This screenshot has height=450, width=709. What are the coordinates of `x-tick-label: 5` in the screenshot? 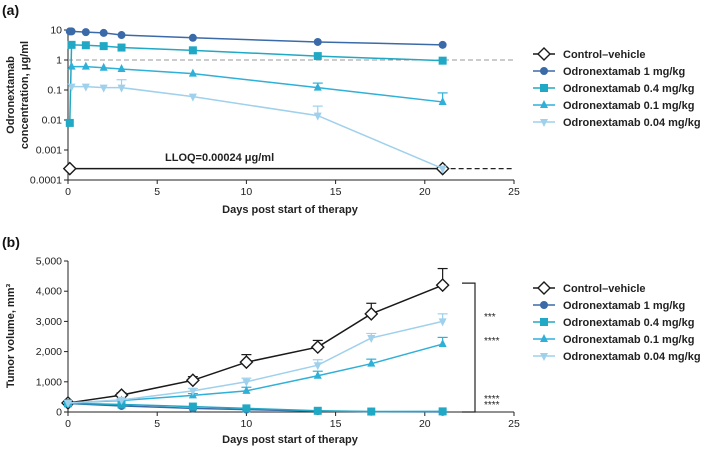 It's located at (157, 192).